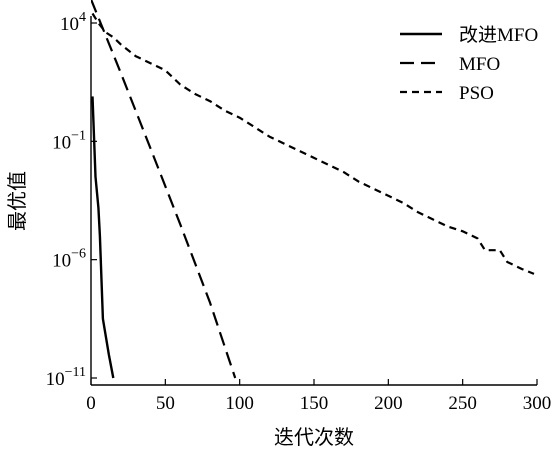 The image size is (554, 452). What do you see at coordinates (537, 403) in the screenshot?
I see `x-tick-label: 300` at bounding box center [537, 403].